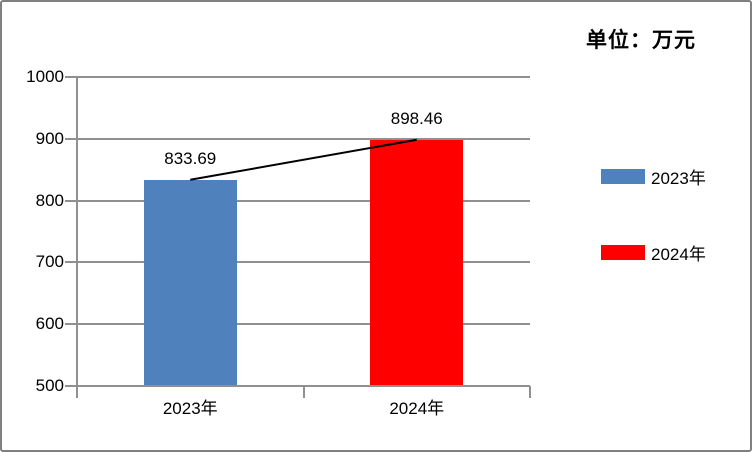  I want to click on data-label-2023: 833.69, so click(190, 158).